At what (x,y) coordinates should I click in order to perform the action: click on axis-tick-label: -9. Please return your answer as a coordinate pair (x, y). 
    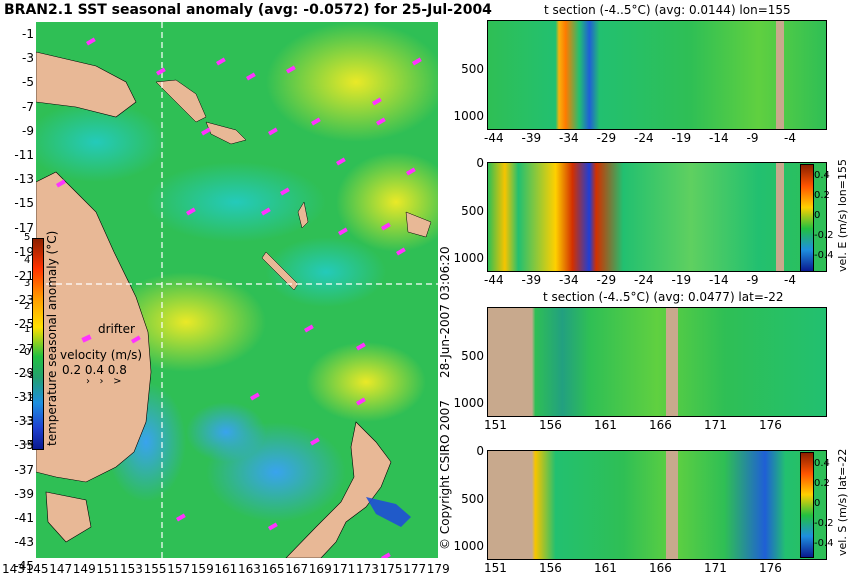
    Looking at the image, I should click on (752, 138).